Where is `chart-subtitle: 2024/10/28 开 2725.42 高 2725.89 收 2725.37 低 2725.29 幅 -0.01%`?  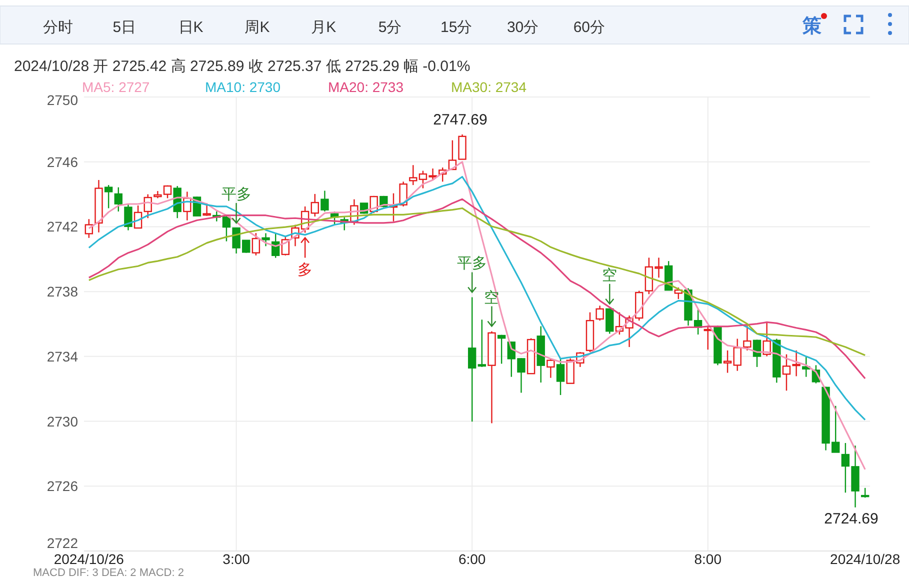
chart-subtitle: 2024/10/28 开 2725.42 高 2725.89 收 2725.37 低 2725.29 幅 -0.01% is located at coordinates (242, 66).